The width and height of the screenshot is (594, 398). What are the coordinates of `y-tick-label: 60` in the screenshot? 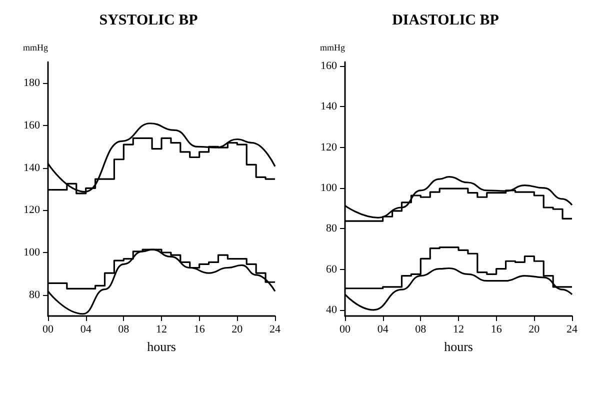 It's located at (332, 269).